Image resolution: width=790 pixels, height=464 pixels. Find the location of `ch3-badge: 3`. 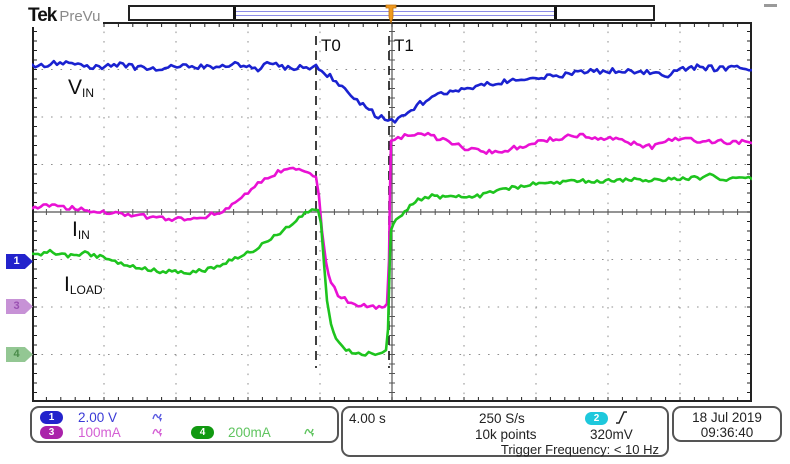

ch3-badge: 3 is located at coordinates (51, 432).